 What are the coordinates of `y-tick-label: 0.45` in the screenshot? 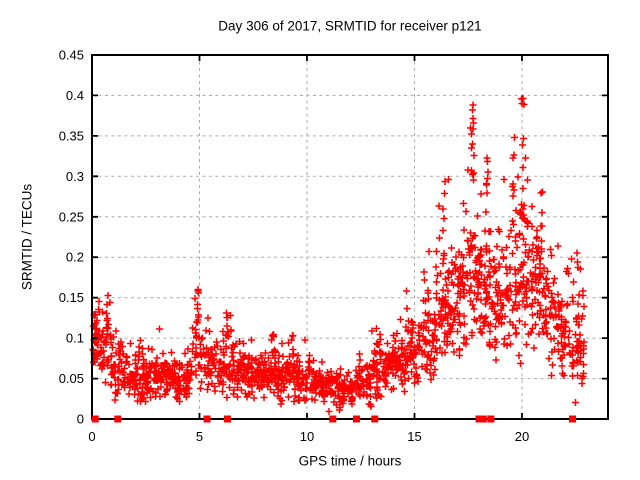 It's located at (71, 55).